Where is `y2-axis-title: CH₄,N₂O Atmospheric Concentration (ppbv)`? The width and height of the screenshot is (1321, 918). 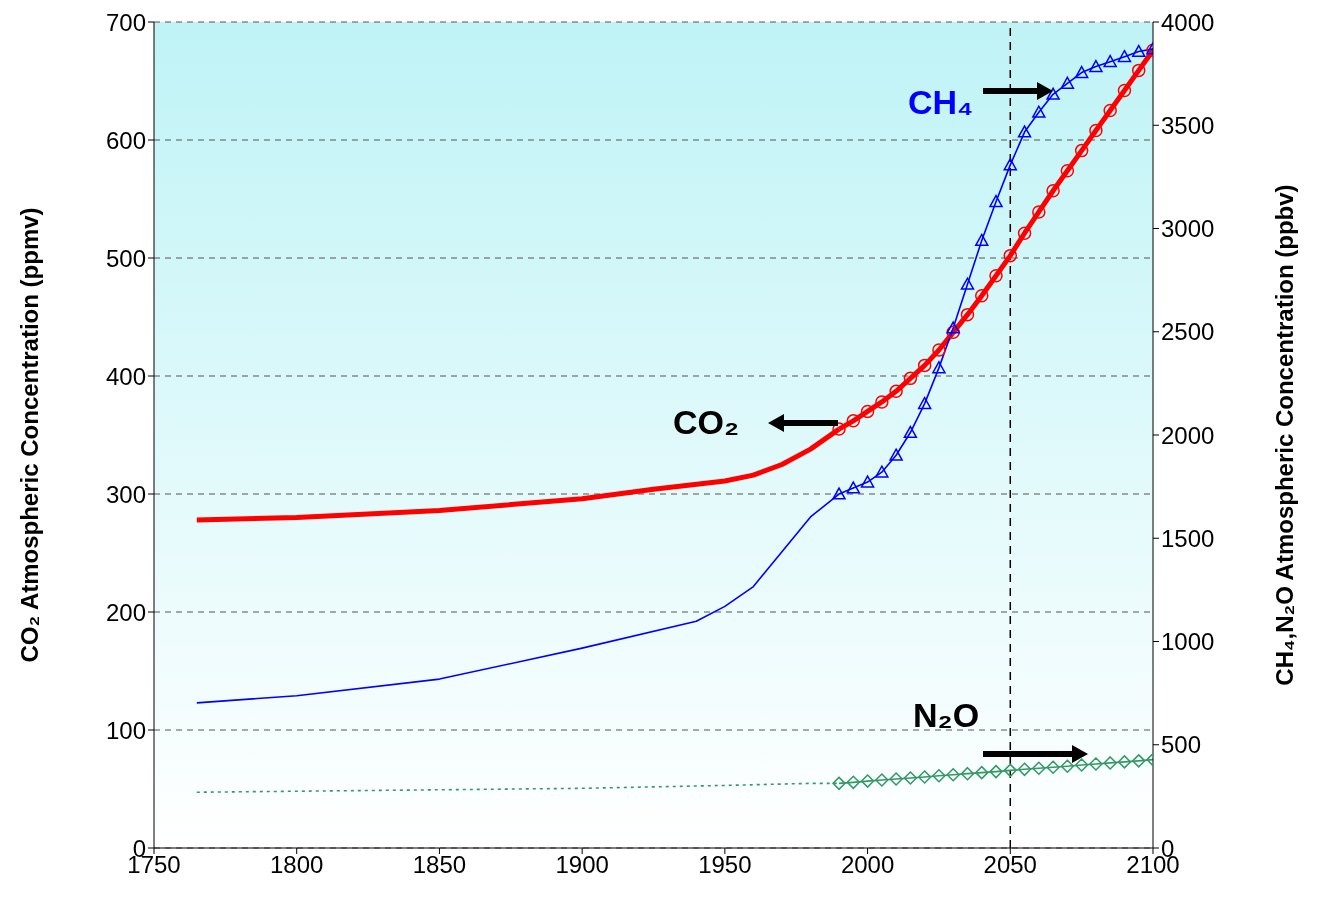
y2-axis-title: CH₄,N₂O Atmospheric Concentration (ppbv) is located at coordinates (1284, 435).